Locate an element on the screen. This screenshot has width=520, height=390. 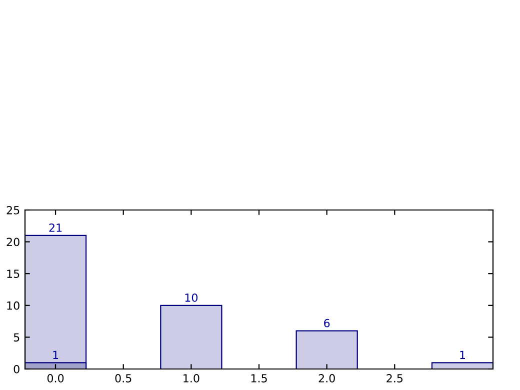
x-tick-label: 2.0 is located at coordinates (326, 378).